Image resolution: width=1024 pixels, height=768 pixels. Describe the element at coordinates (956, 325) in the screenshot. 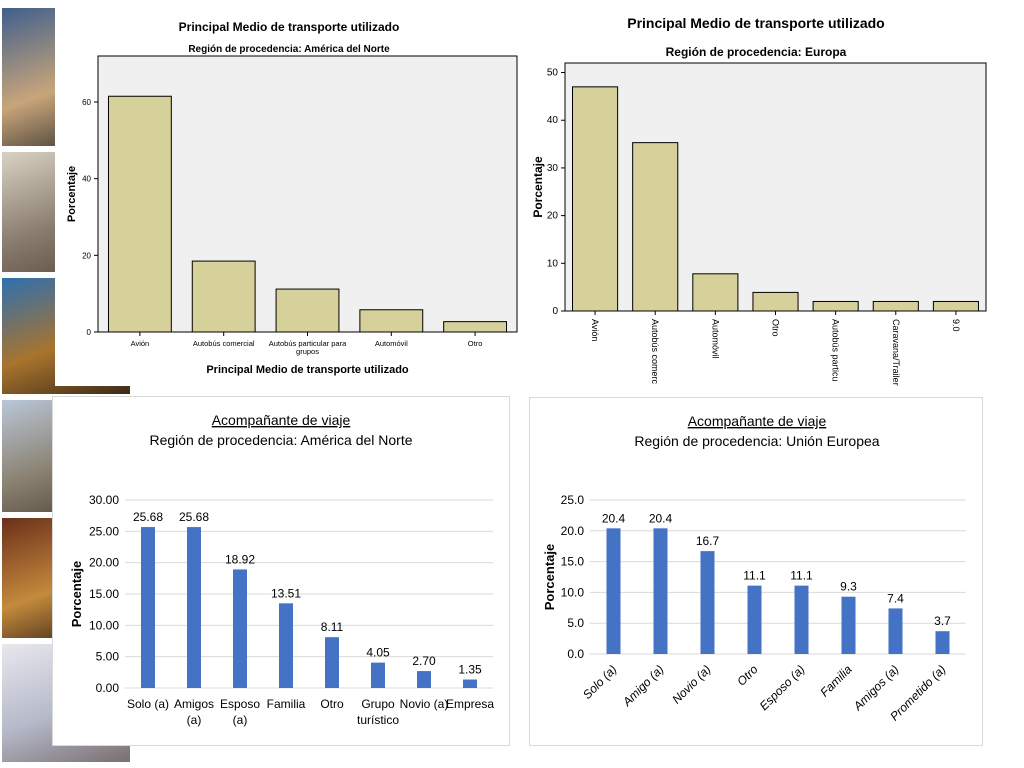

I see `x-tick-label: 9.0` at that location.